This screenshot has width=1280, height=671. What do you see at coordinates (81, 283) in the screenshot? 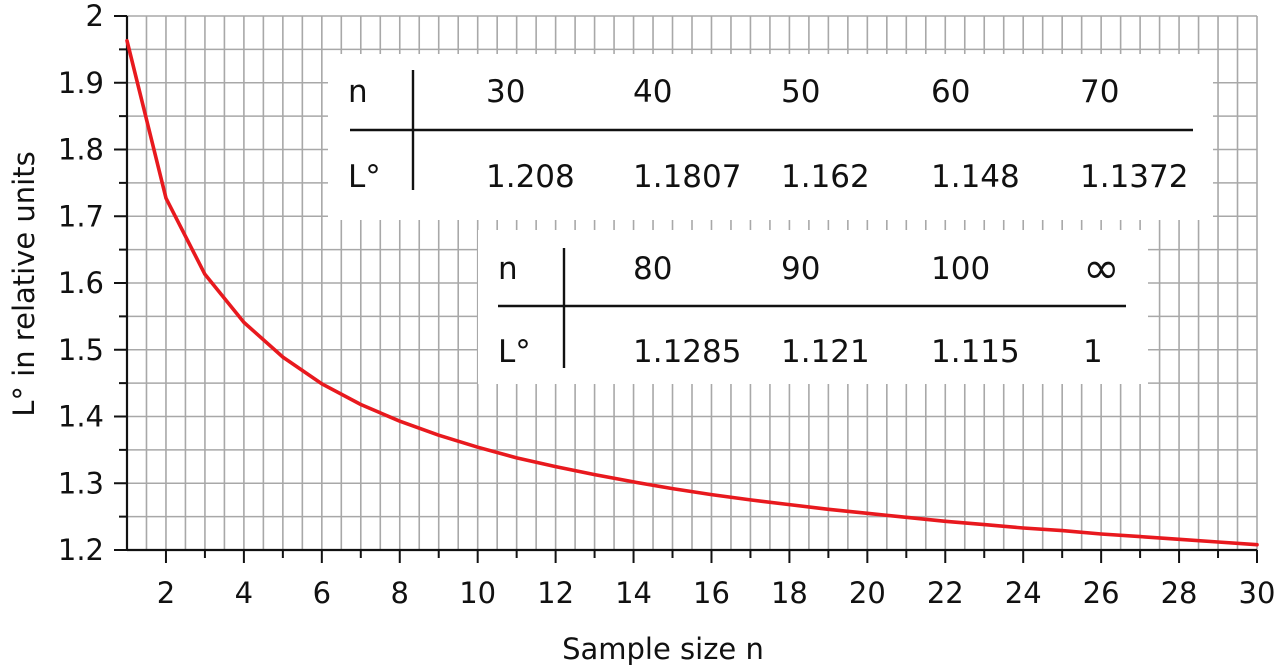
I see `y-tick-label: 1.6` at bounding box center [81, 283].